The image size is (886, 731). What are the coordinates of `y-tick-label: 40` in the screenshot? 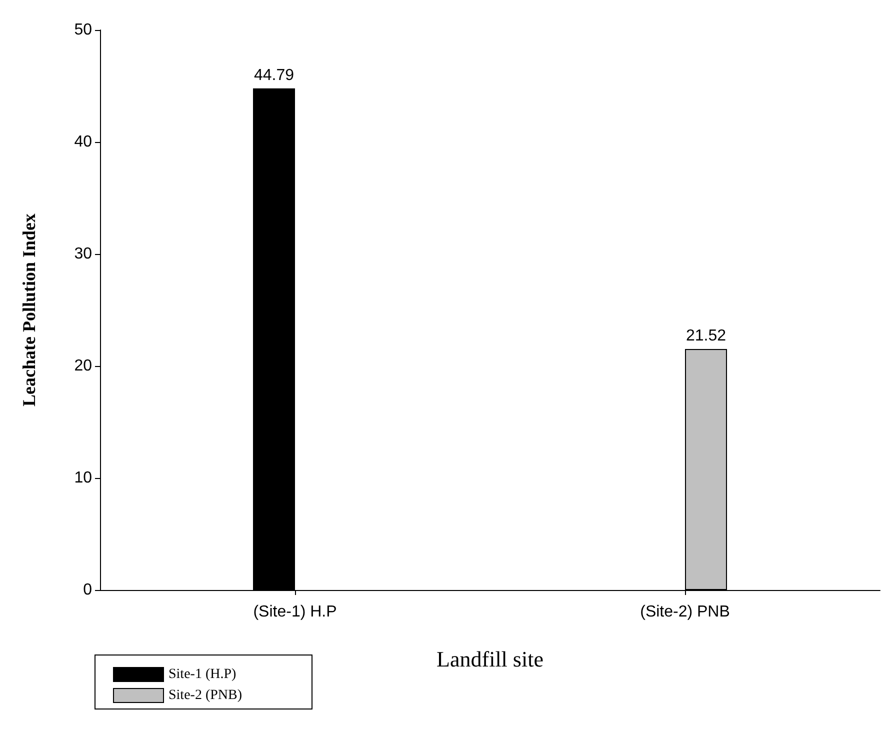 It's located at (83, 142).